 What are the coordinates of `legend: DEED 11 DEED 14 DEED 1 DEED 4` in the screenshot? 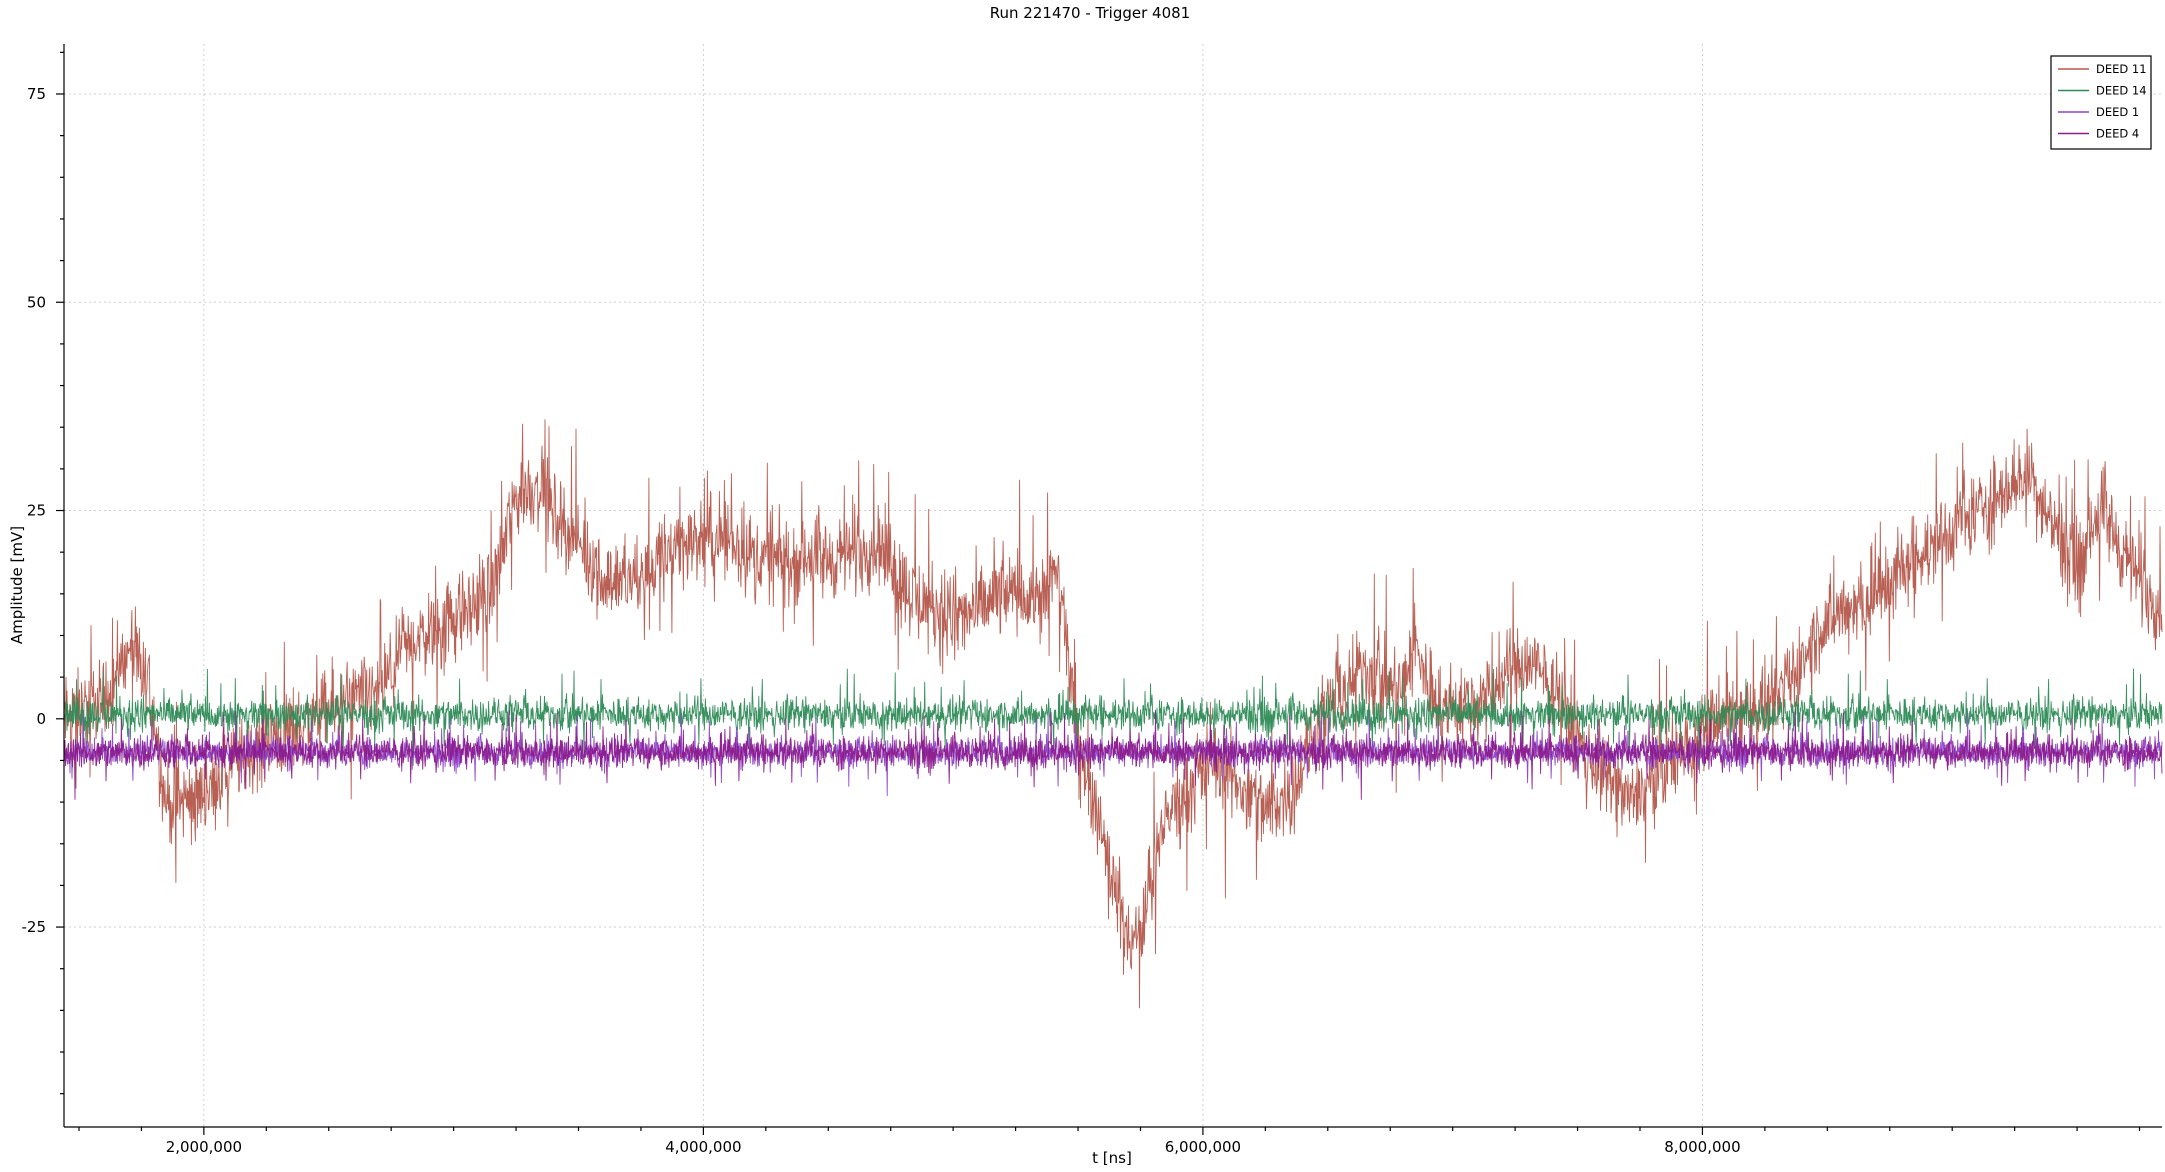 It's located at (2101, 102).